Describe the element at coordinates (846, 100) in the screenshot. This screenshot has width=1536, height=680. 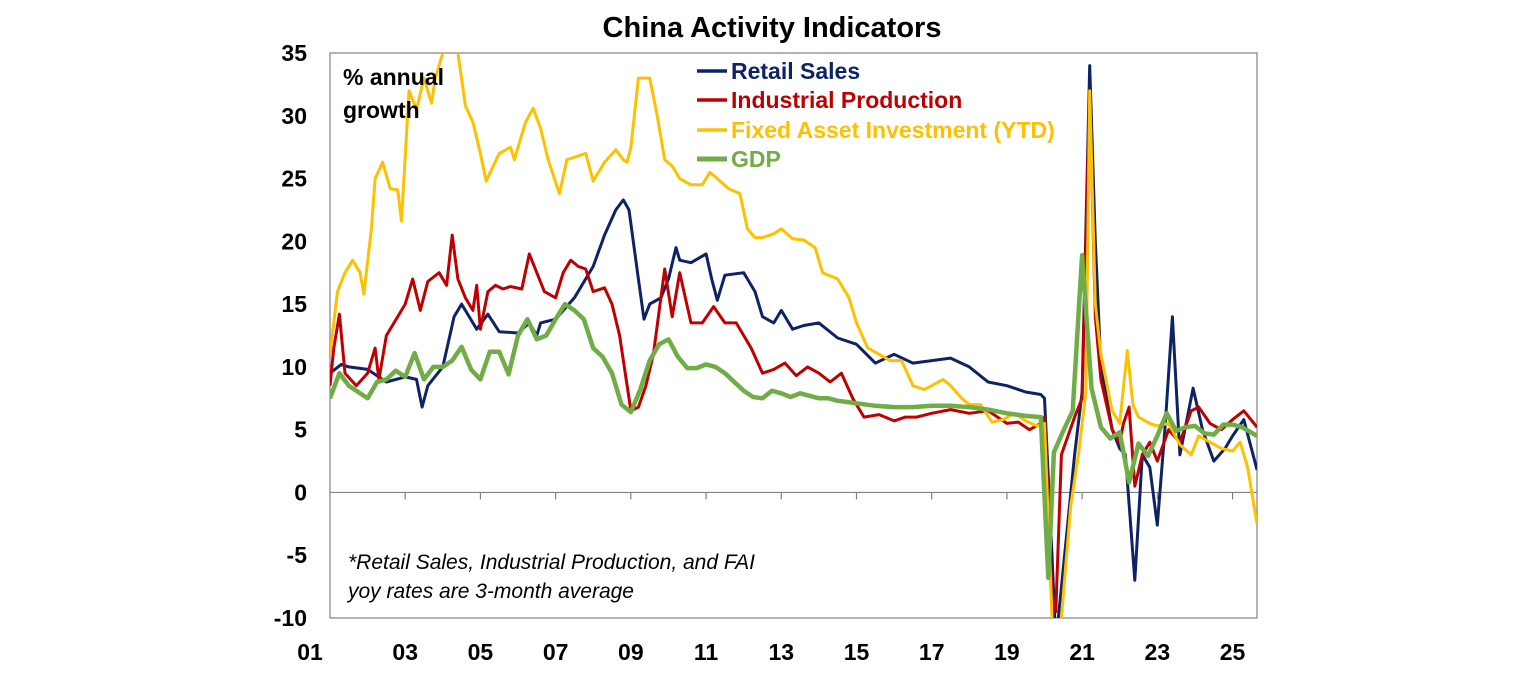
I see `legend-label: Industrial Production` at that location.